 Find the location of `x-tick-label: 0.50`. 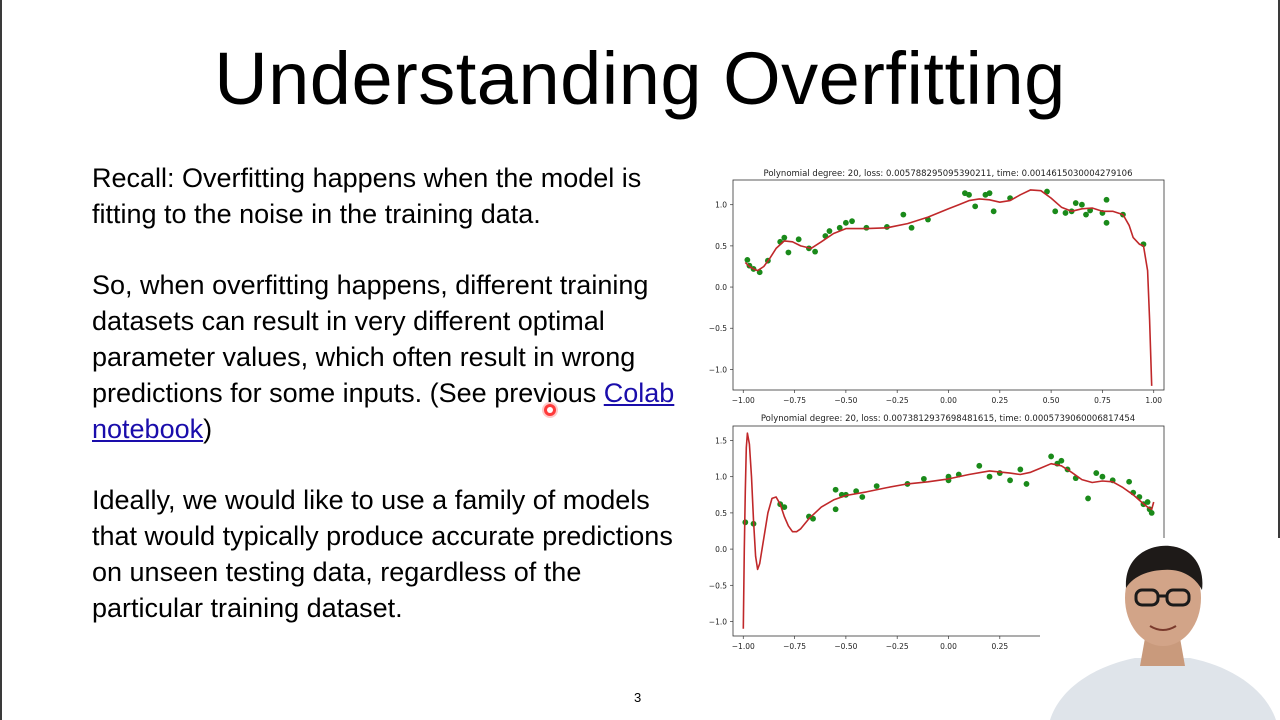

x-tick-label: 0.50 is located at coordinates (1051, 400).